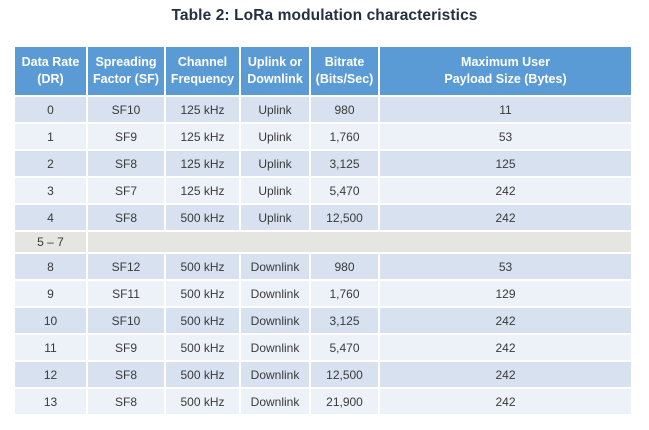 The image size is (649, 430). What do you see at coordinates (505, 293) in the screenshot?
I see `table-cell: 129` at bounding box center [505, 293].